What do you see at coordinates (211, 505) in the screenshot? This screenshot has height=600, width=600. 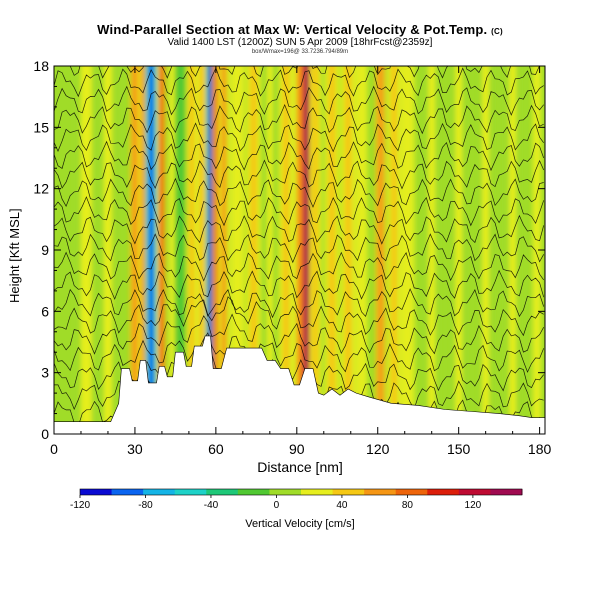 I see `colorbar-tick-label: -40` at bounding box center [211, 505].